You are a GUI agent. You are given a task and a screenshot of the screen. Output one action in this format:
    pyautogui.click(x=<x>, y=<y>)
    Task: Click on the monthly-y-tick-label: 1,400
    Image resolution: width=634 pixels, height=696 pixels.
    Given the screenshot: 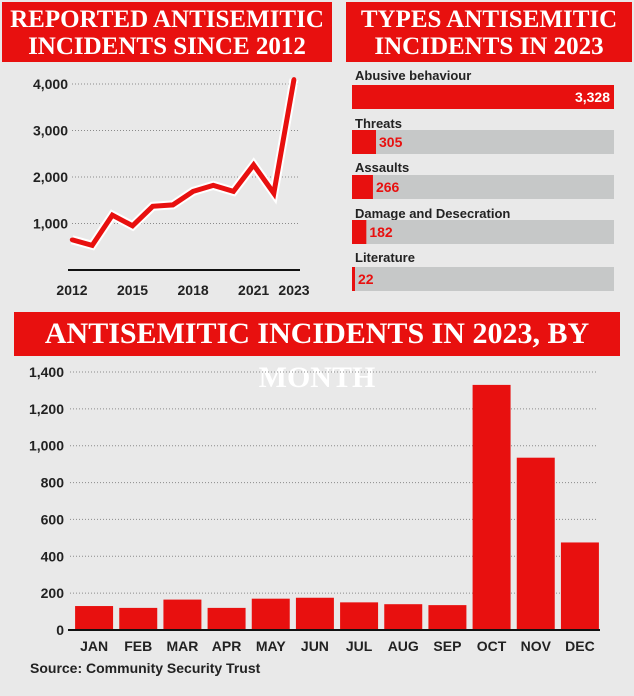 What is the action you would take?
    pyautogui.click(x=46, y=372)
    